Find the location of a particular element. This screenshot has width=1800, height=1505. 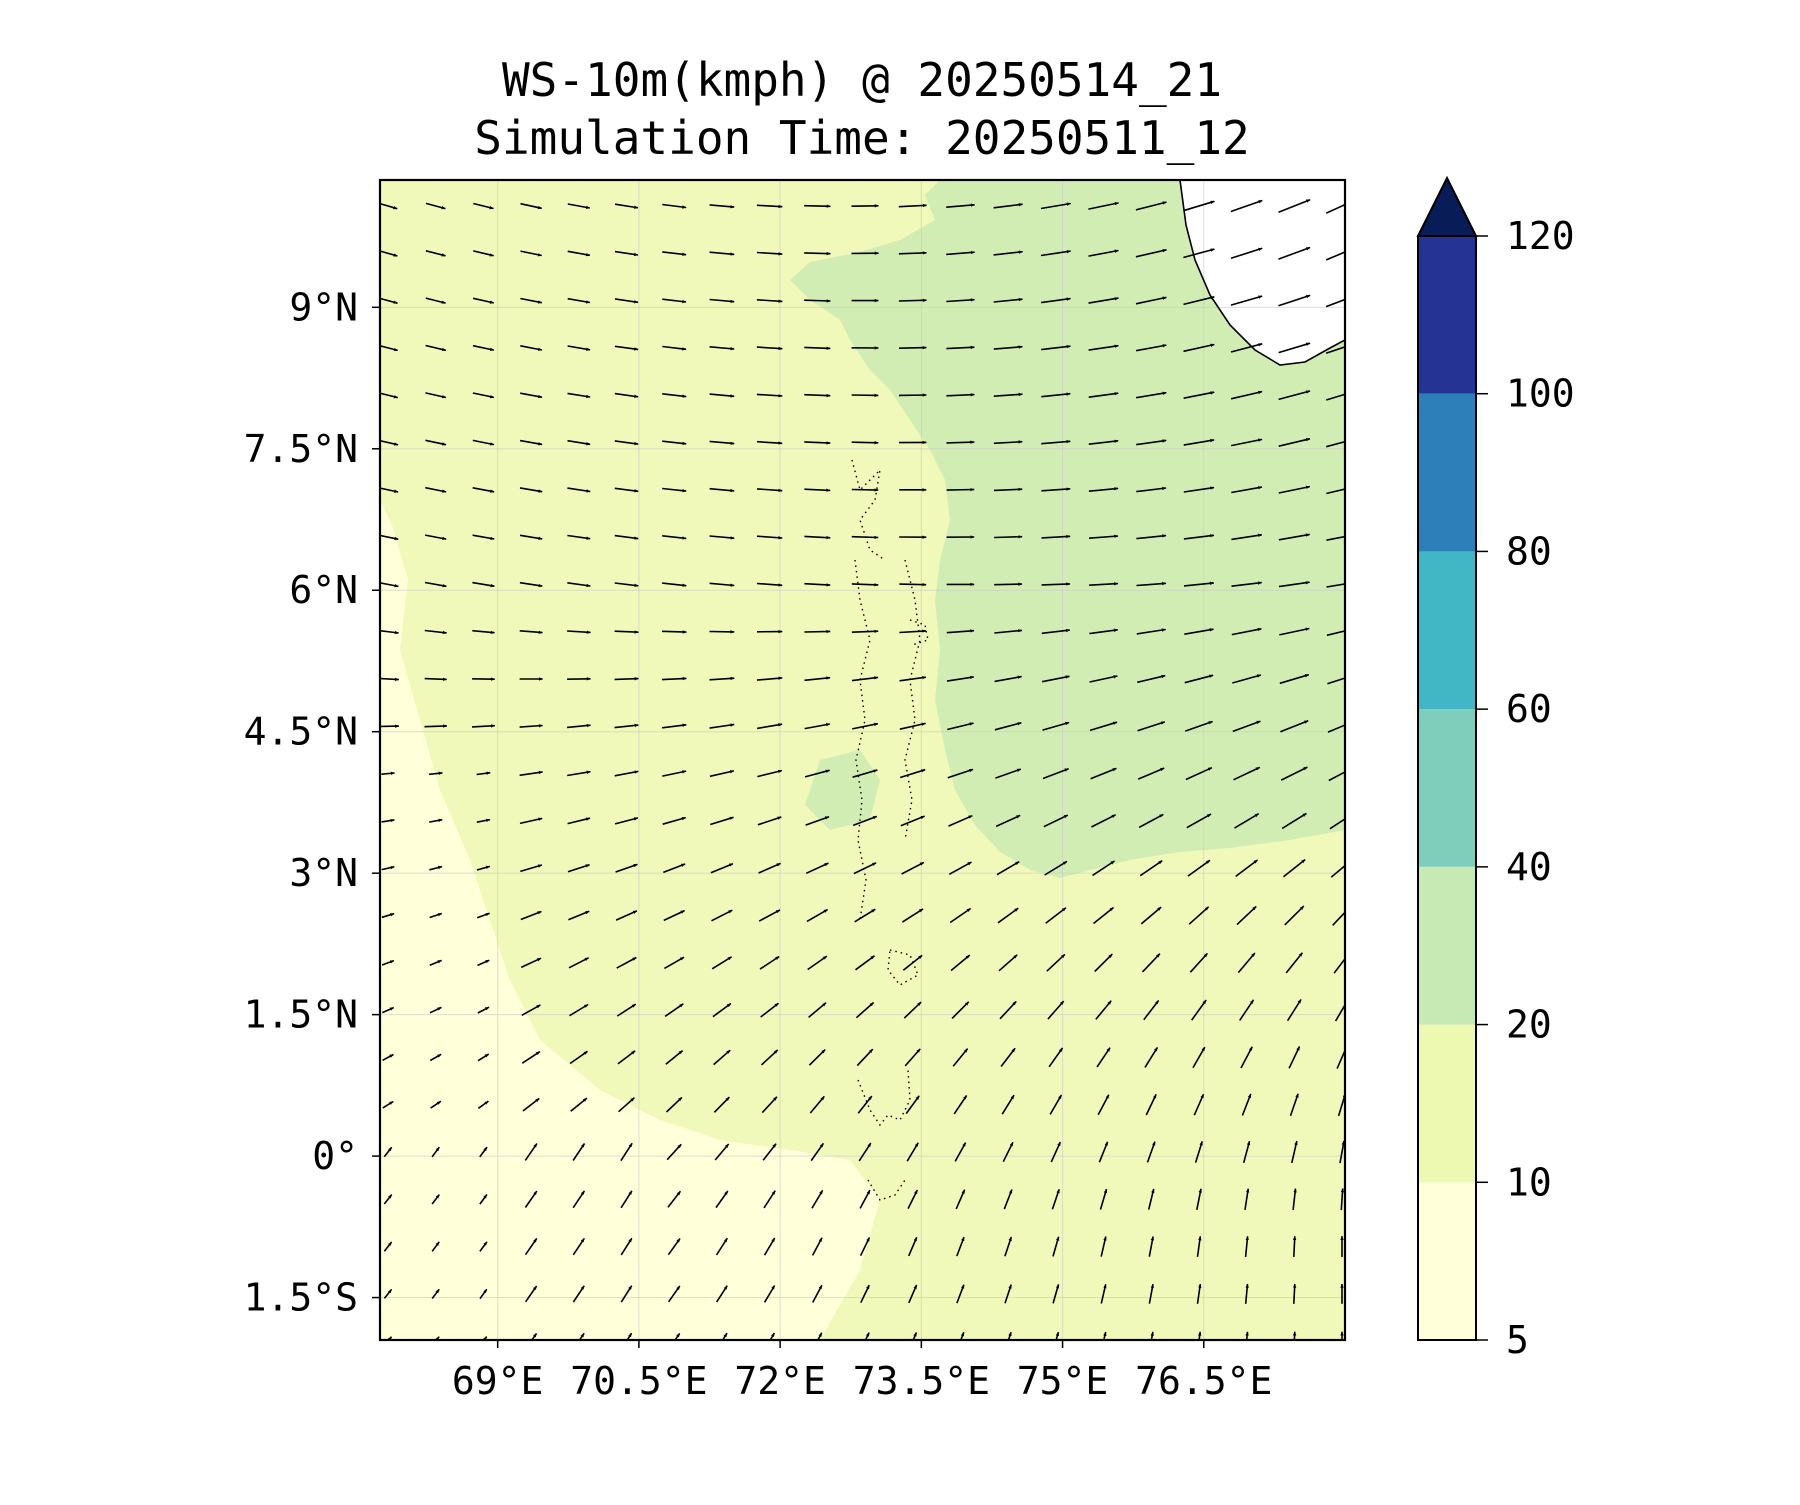

x-axis: 69°E 70.5°E 72°E 73.5°E 75°E 76.5°E is located at coordinates (862, 1371).